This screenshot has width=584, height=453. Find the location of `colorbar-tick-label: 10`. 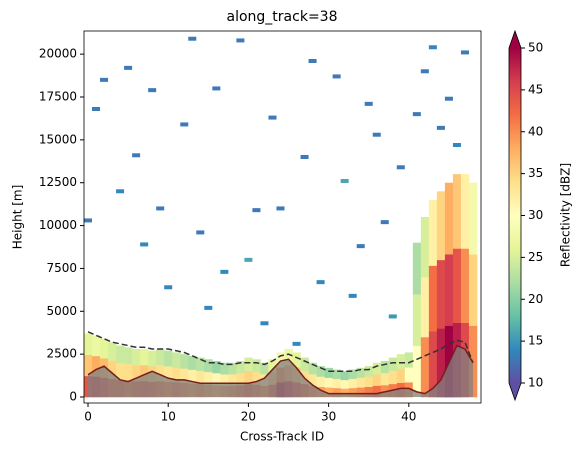

colorbar-tick-label: 10 is located at coordinates (535, 383).